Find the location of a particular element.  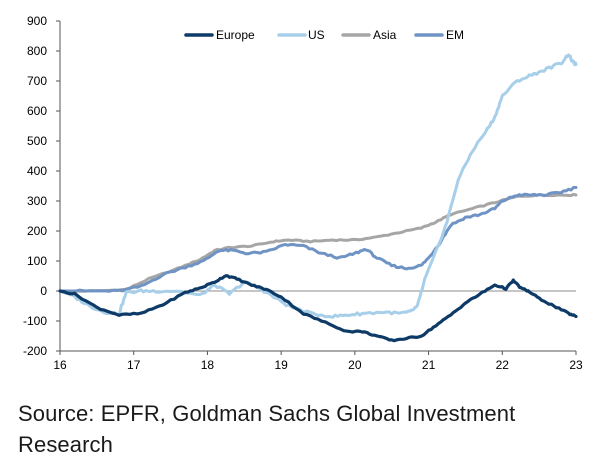

y-tick-label: -200 is located at coordinates (35, 351).